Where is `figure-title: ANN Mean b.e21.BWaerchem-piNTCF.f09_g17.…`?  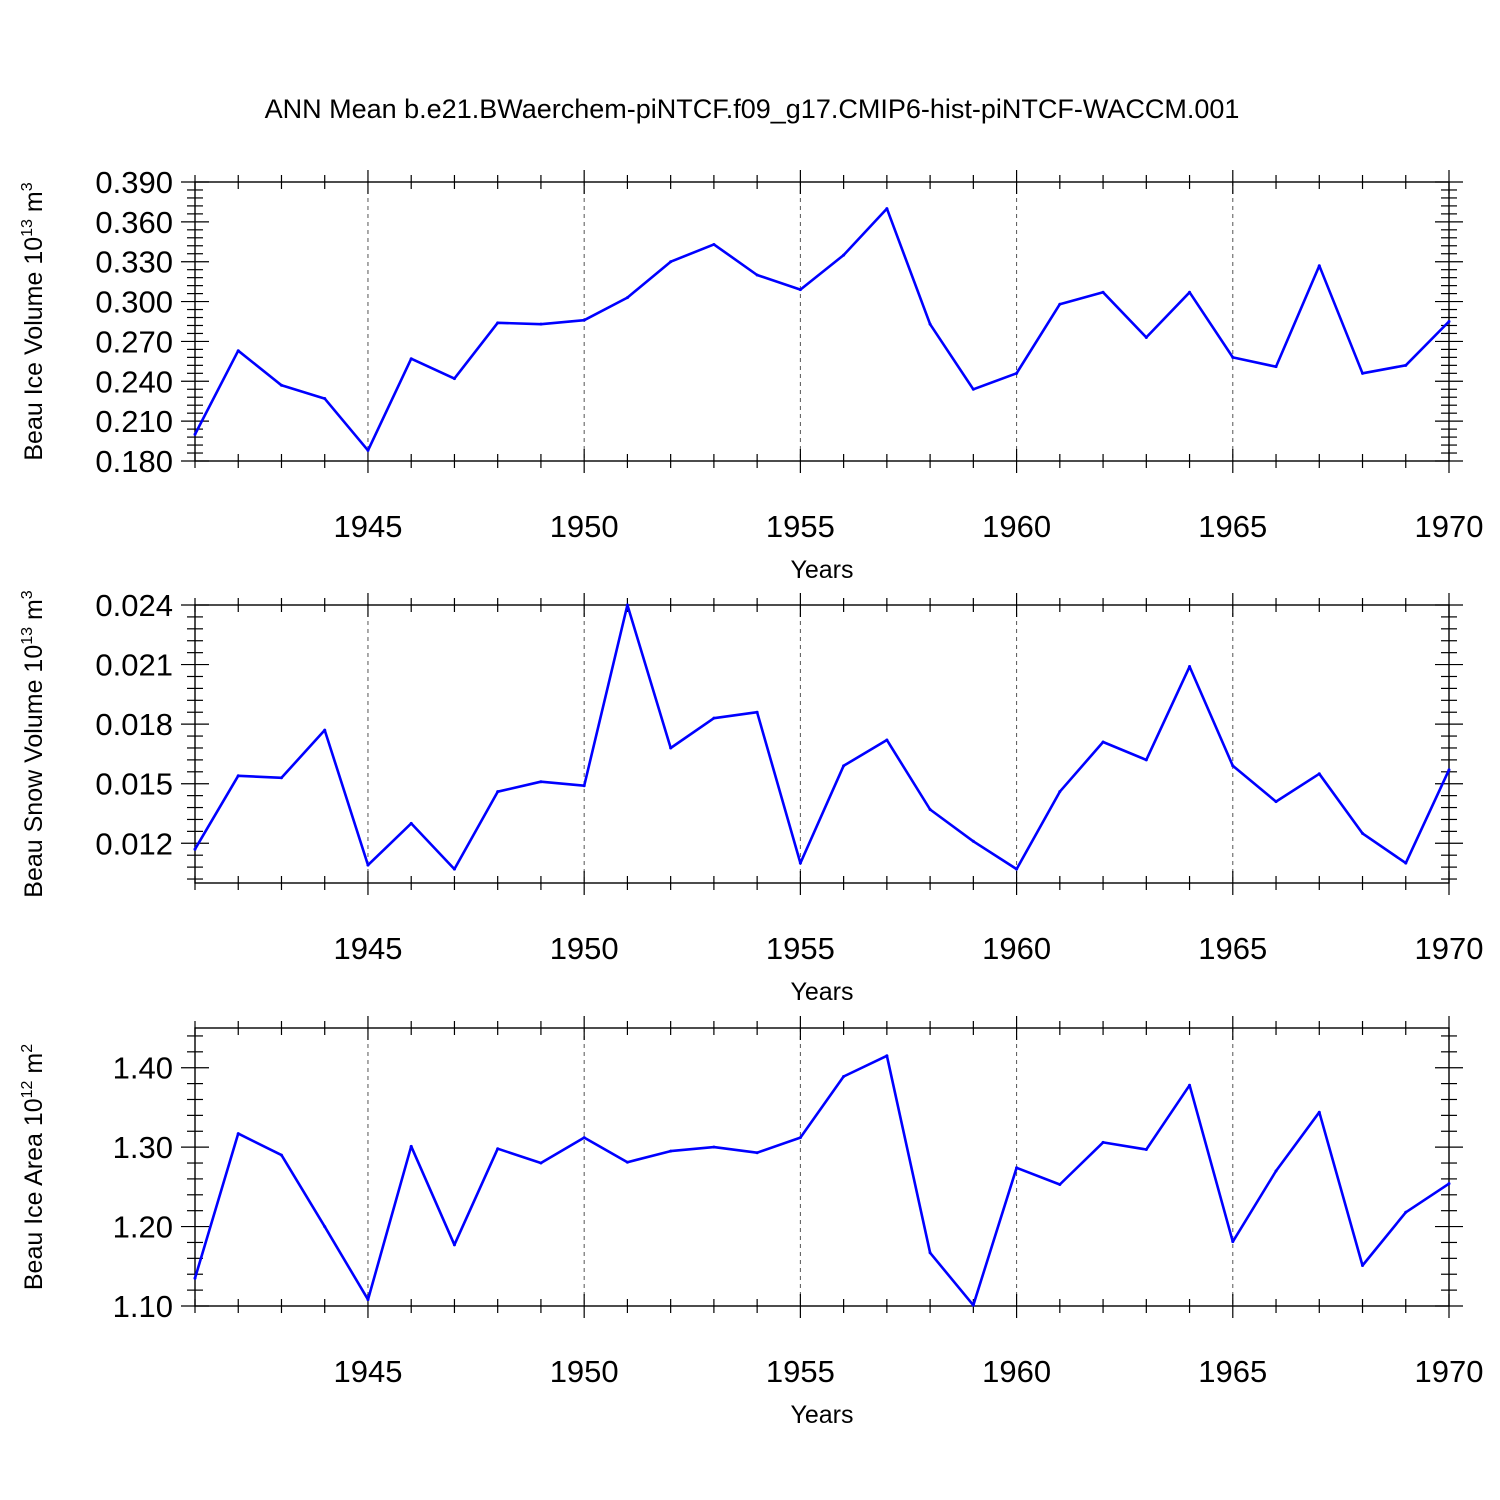
figure-title: ANN Mean b.e21.BWaerchem-piNTCF.f09_g17.… is located at coordinates (752, 109).